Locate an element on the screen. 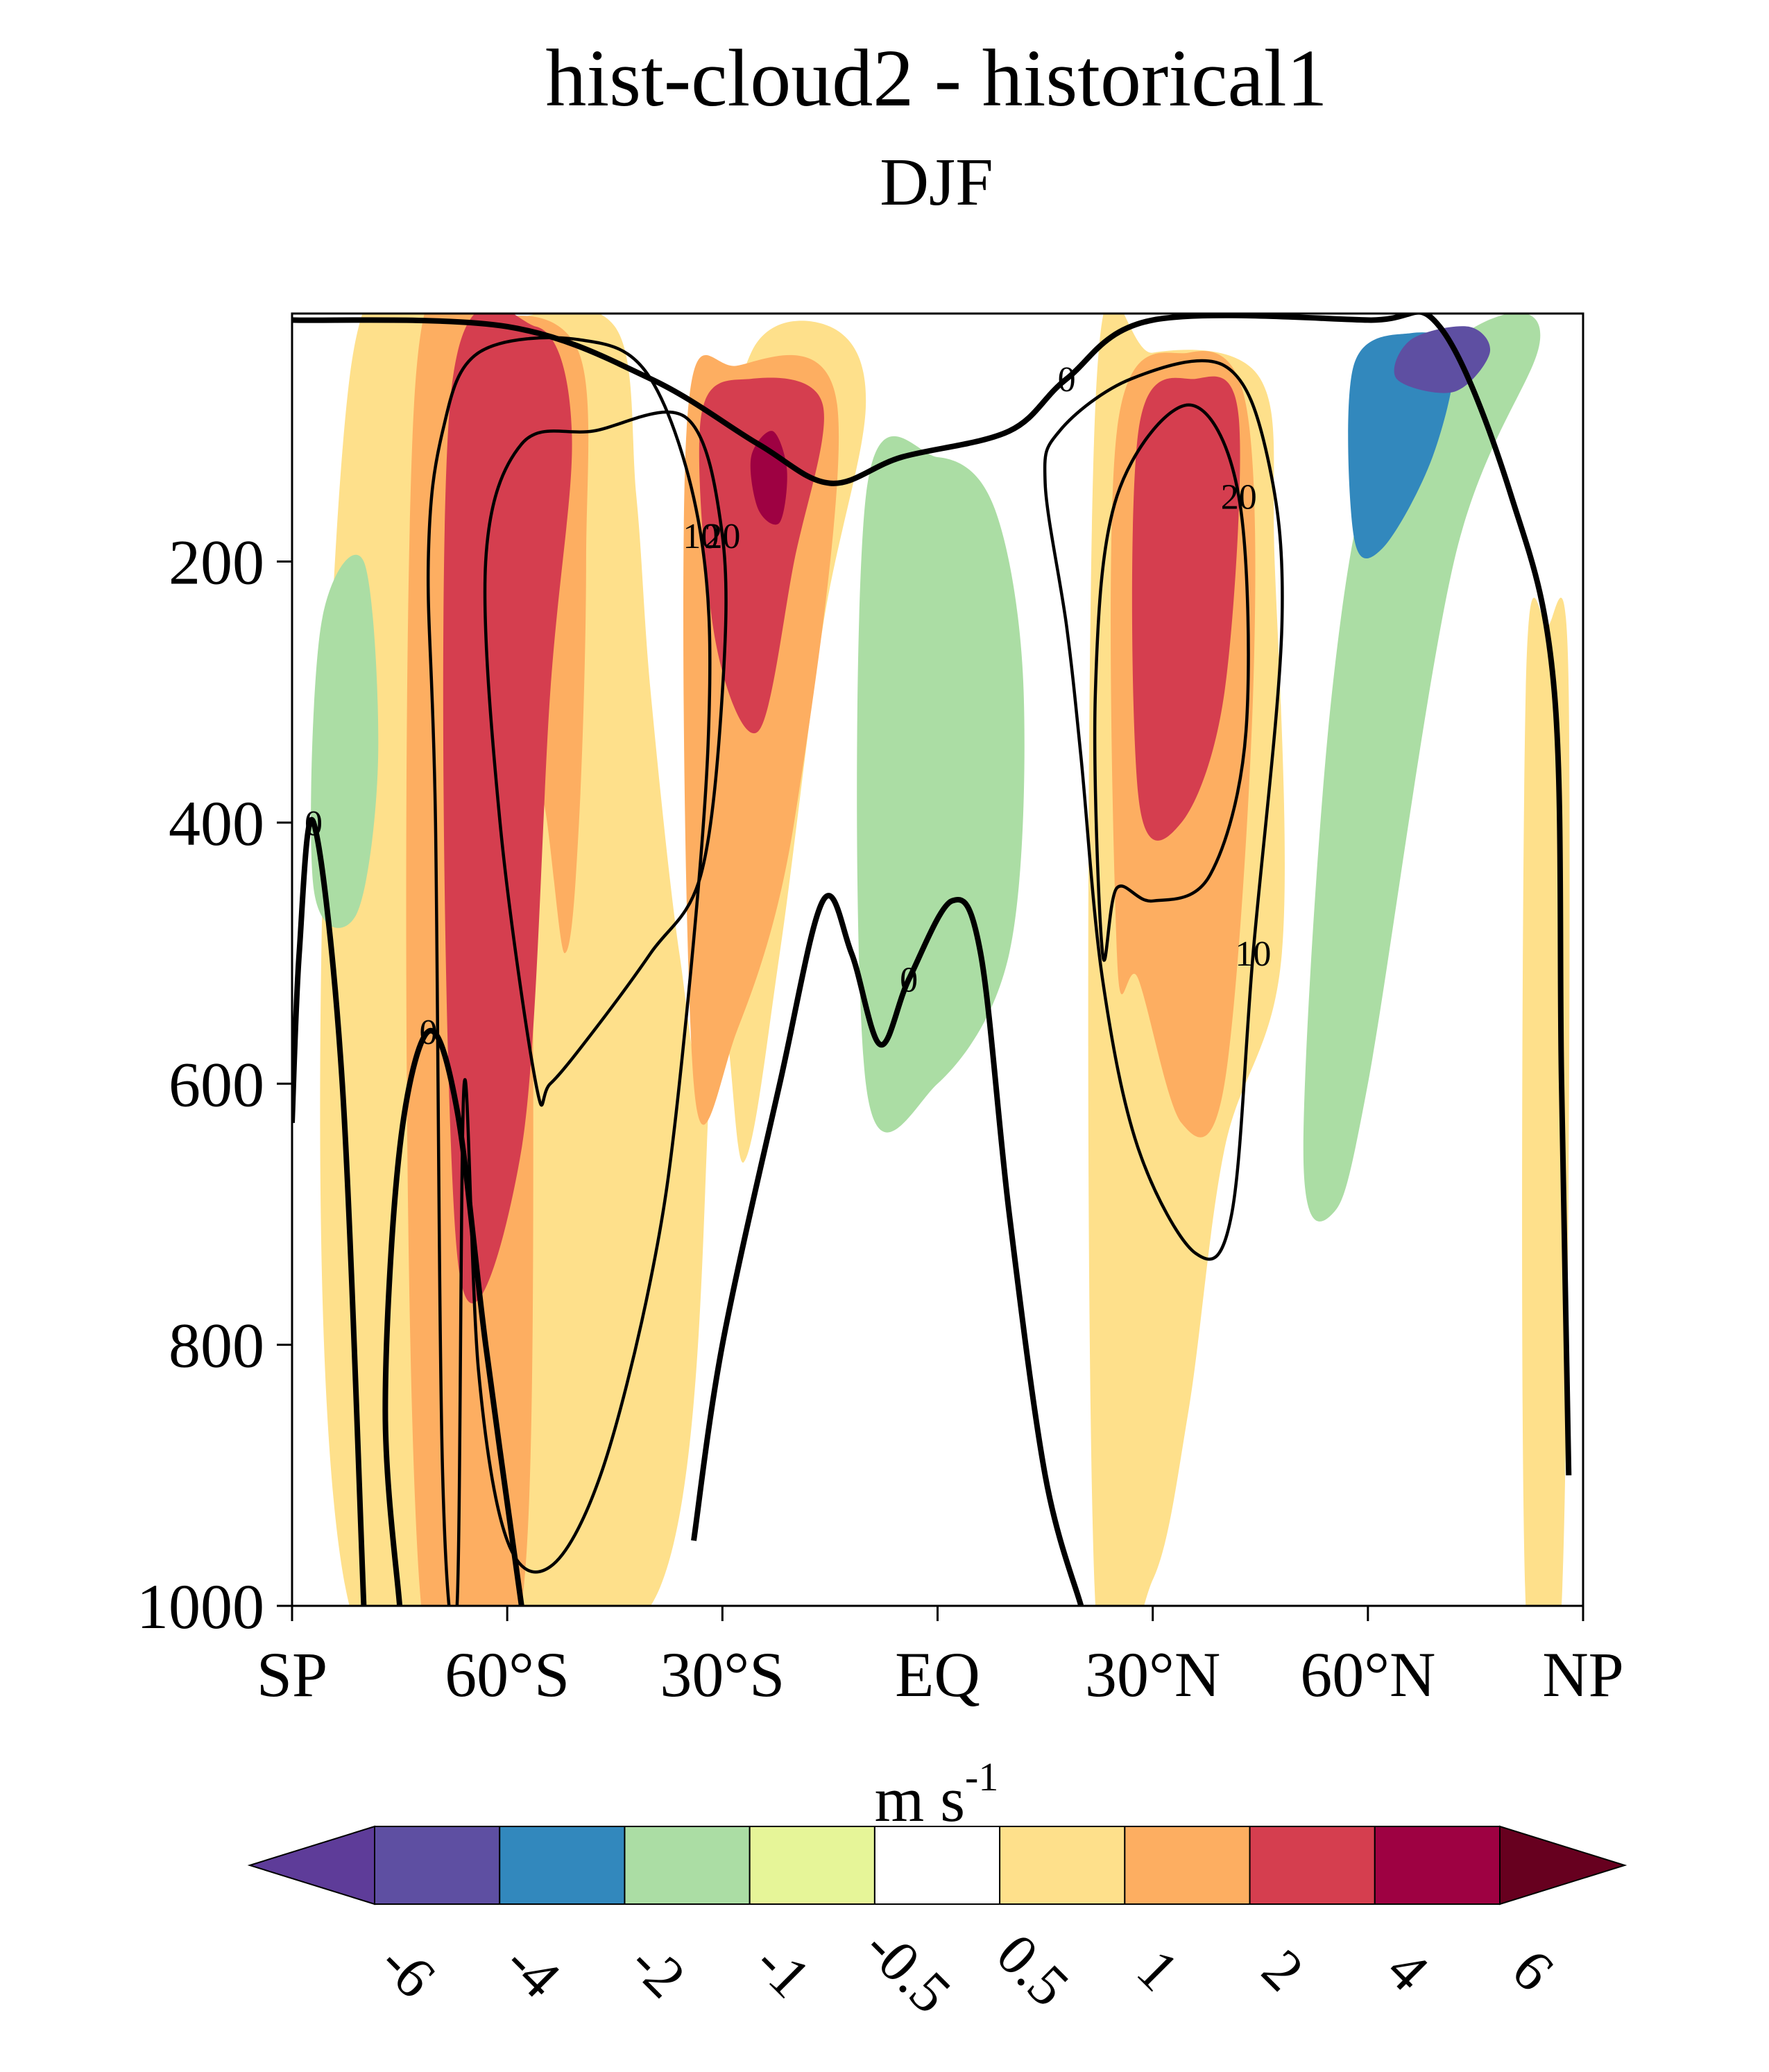 The width and height of the screenshot is (1769, 2072). colorbar-tick-label: 2 is located at coordinates (1282, 1970).